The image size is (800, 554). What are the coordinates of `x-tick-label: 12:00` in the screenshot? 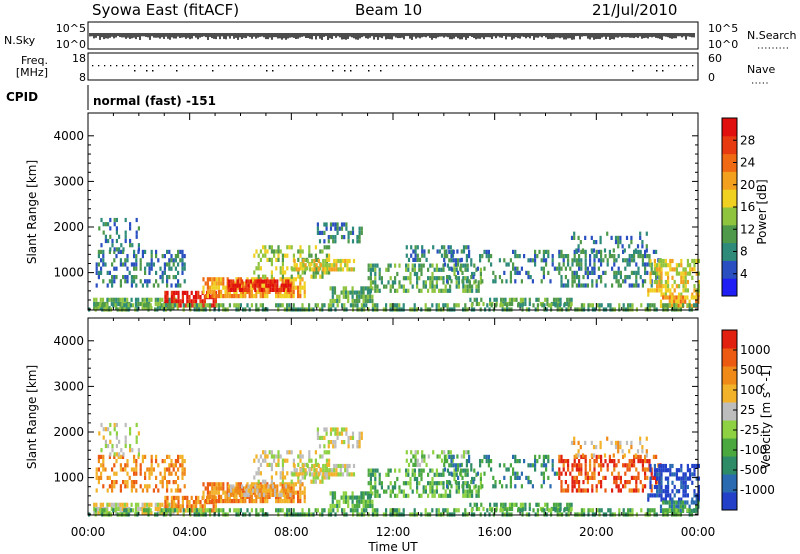 It's located at (393, 532).